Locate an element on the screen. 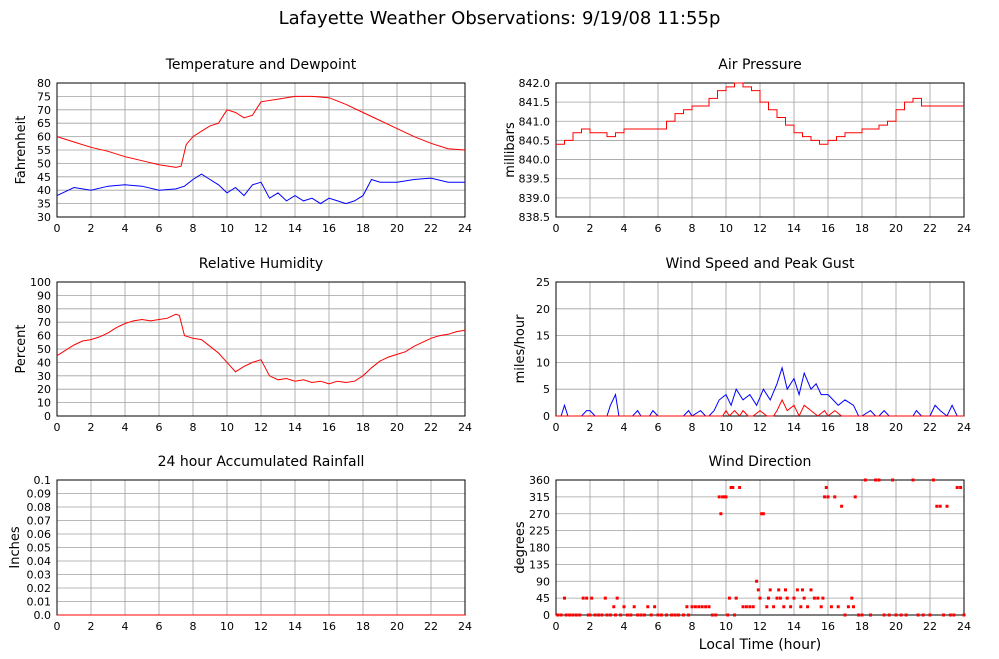 Image resolution: width=999 pixels, height=659 pixels. x-tick-label: 20 is located at coordinates (896, 427).